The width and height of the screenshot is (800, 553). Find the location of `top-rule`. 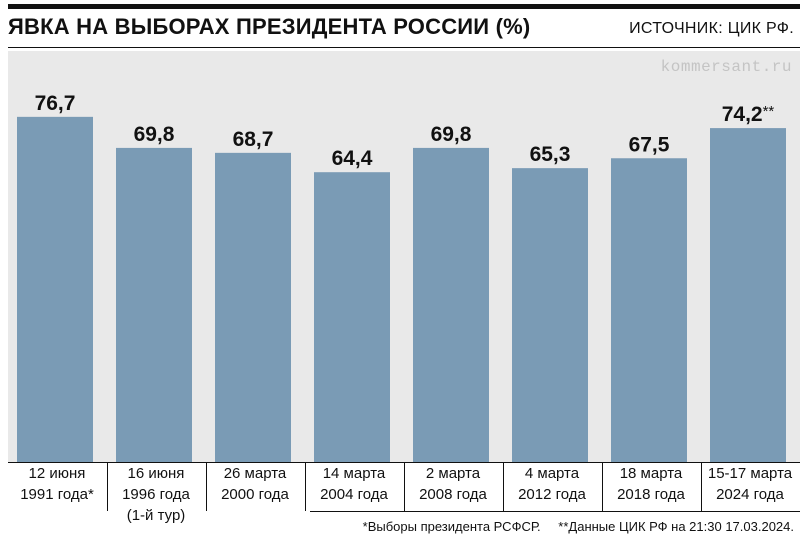

top-rule is located at coordinates (404, 6).